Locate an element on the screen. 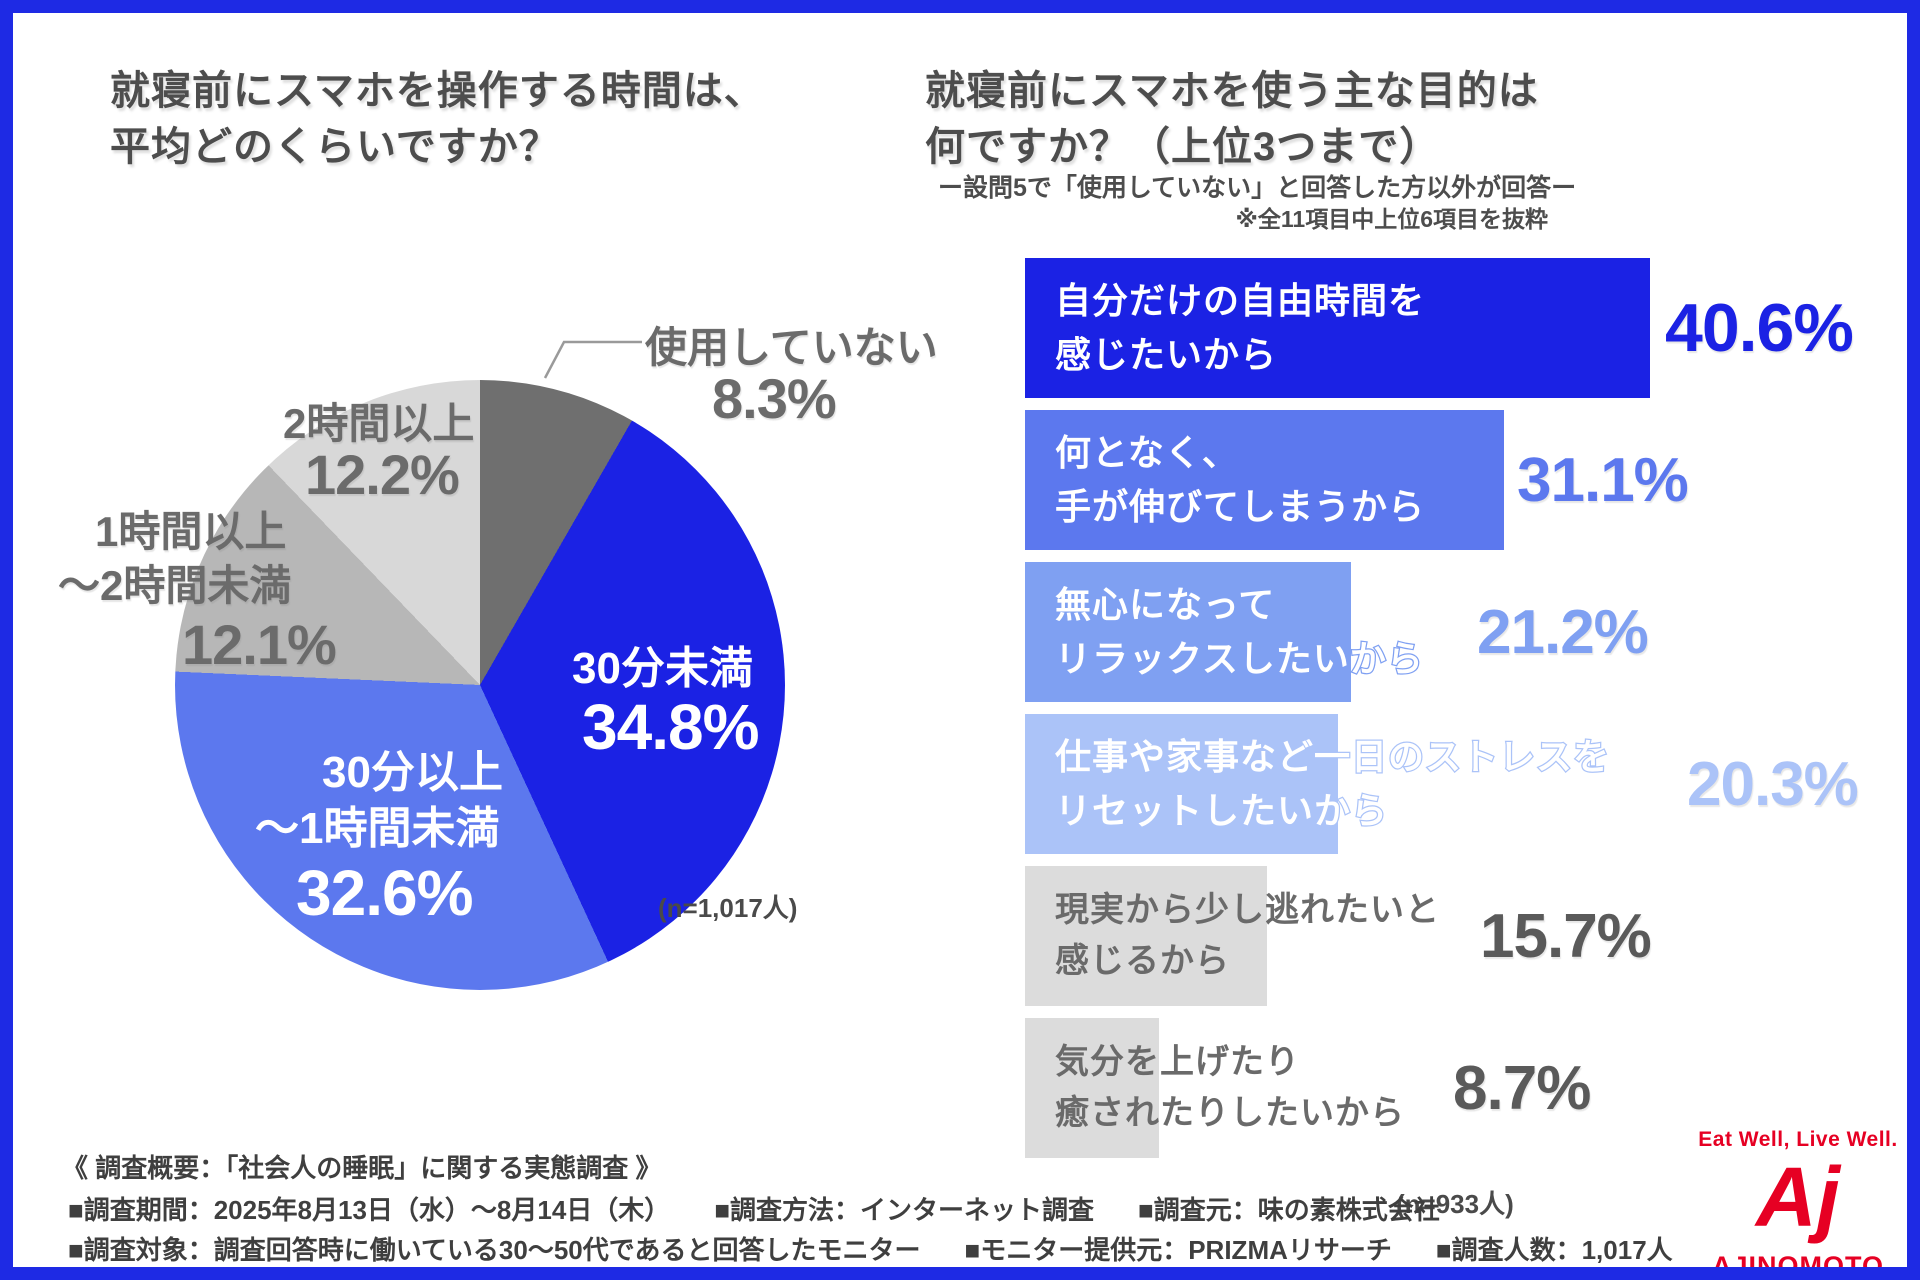 The image size is (1920, 1280). bar-row: 気分を上げたり 癒されたりしたいから 8.7% is located at coordinates (1472, 1088).